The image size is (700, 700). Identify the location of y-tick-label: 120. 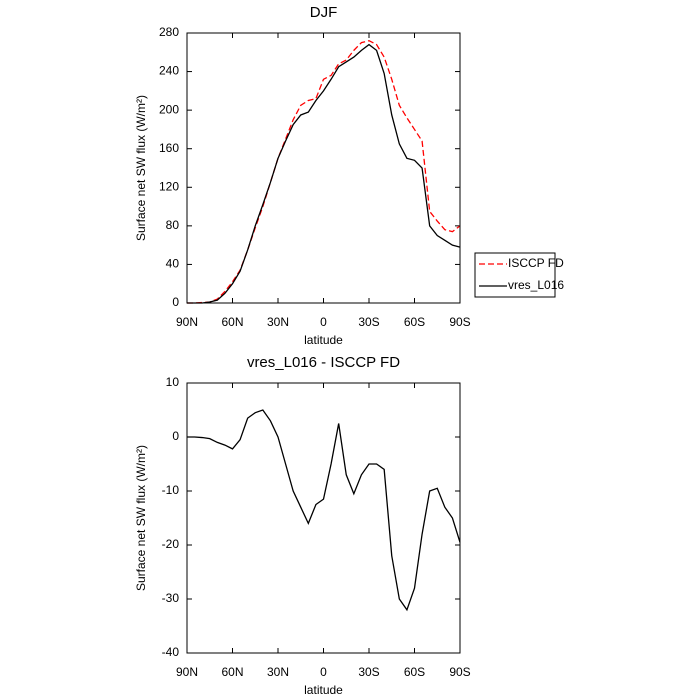
(169, 186).